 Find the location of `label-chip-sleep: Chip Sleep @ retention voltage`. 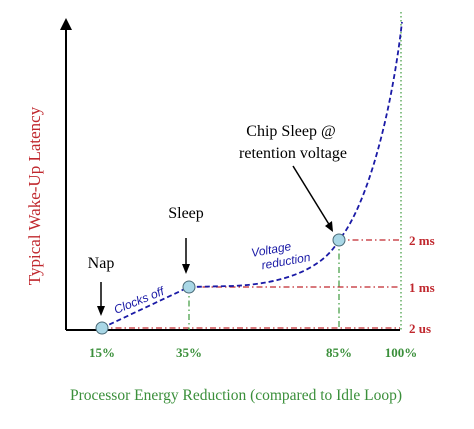

label-chip-sleep: Chip Sleep @ retention voltage is located at coordinates (293, 142).